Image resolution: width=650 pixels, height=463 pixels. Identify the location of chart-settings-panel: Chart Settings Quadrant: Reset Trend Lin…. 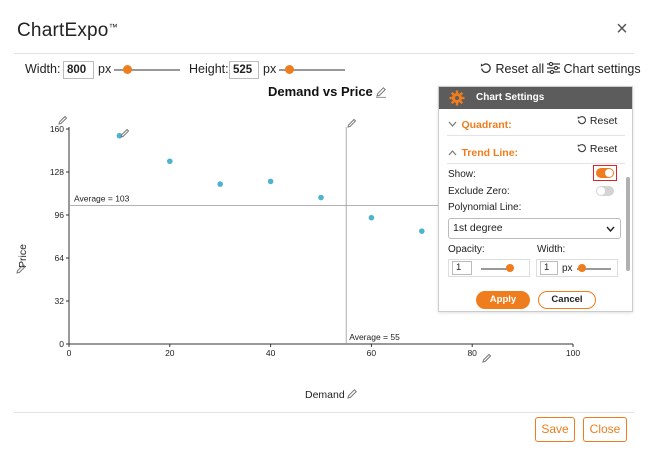
(535, 199).